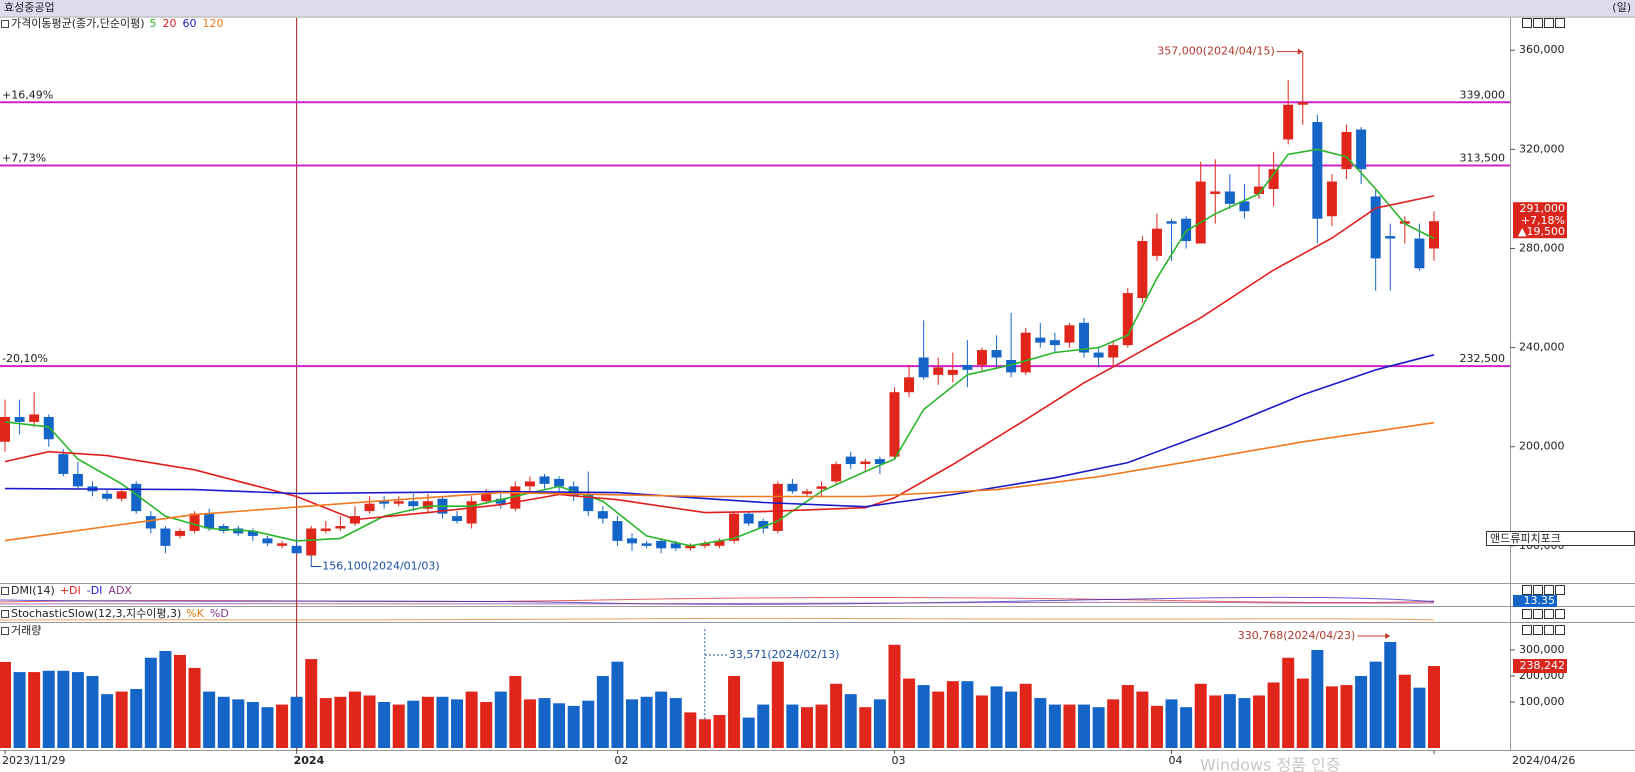 The width and height of the screenshot is (1635, 772). What do you see at coordinates (1270, 764) in the screenshot?
I see `watermark: Windows 정품 인증` at bounding box center [1270, 764].